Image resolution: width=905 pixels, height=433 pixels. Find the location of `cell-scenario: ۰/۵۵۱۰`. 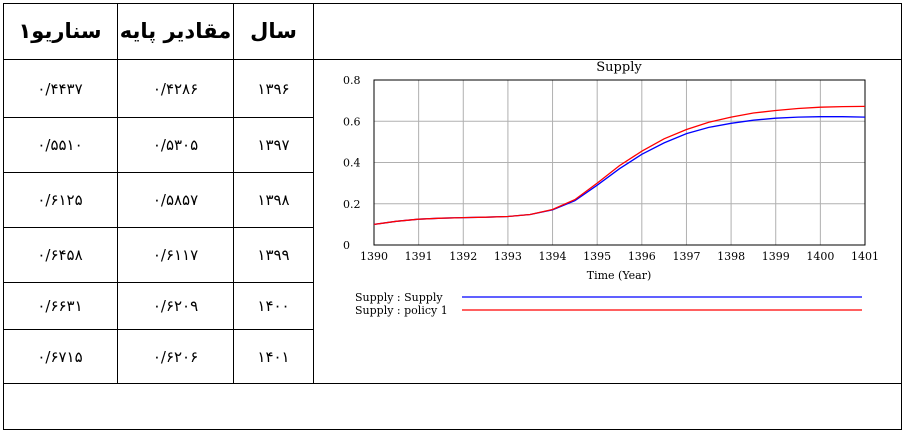

cell-scenario: ۰/۵۵۱۰ is located at coordinates (60, 145).